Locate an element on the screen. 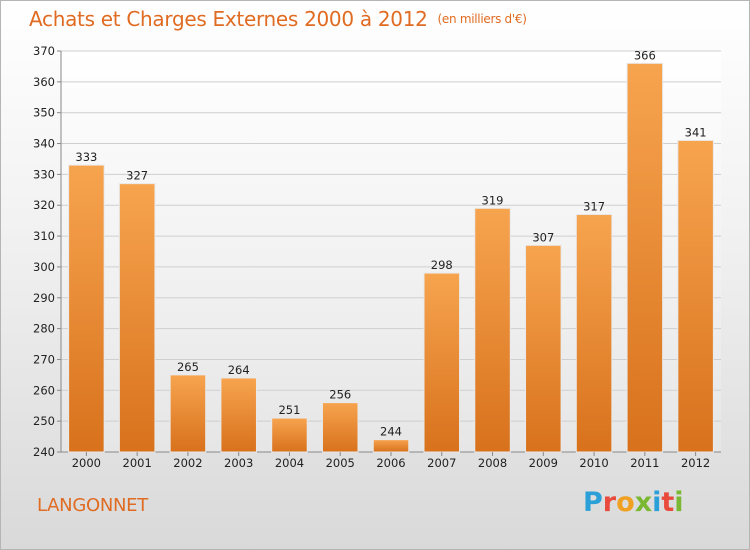 This screenshot has height=550, width=750. y-tick-label: 240 is located at coordinates (44, 452).